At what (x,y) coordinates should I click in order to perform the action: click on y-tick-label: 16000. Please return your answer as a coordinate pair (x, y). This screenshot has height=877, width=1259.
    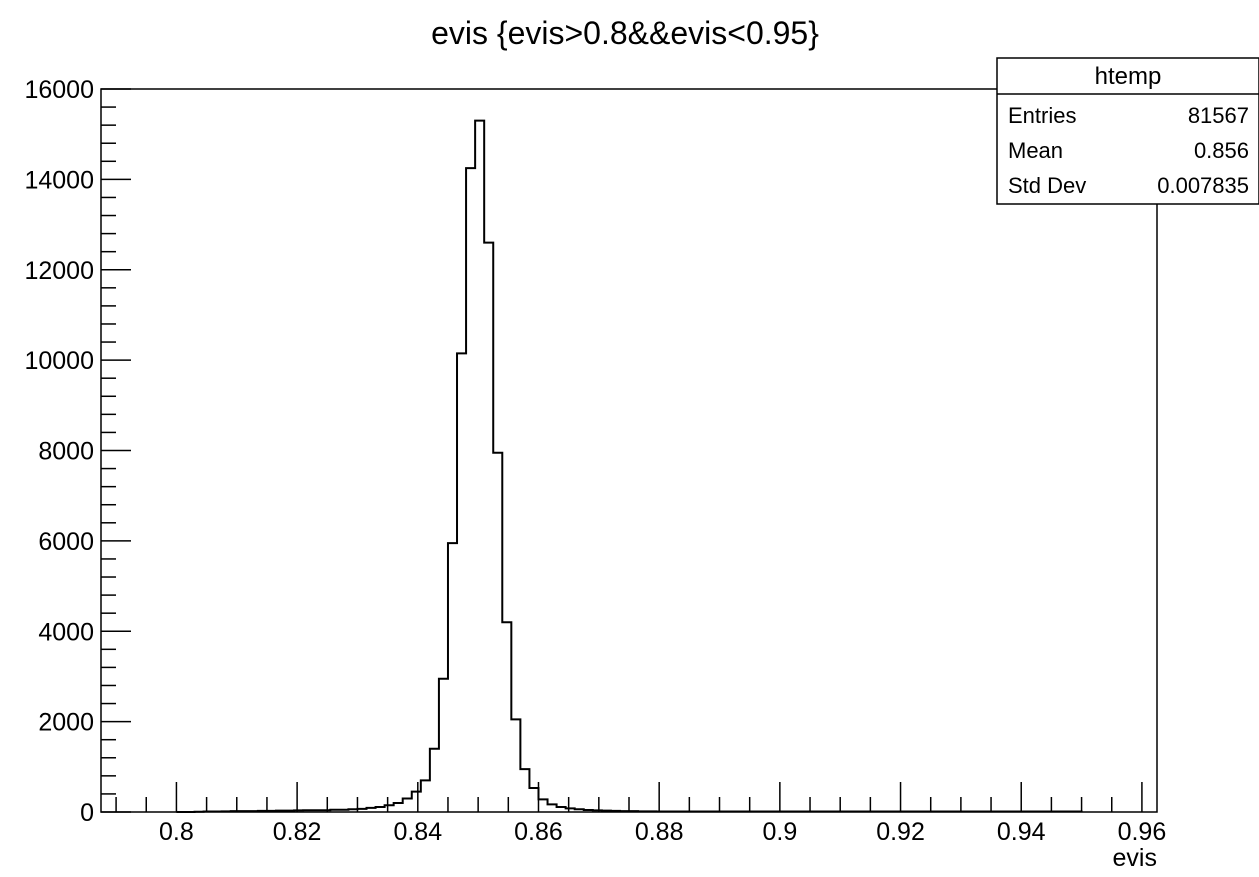
    Looking at the image, I should click on (59, 90).